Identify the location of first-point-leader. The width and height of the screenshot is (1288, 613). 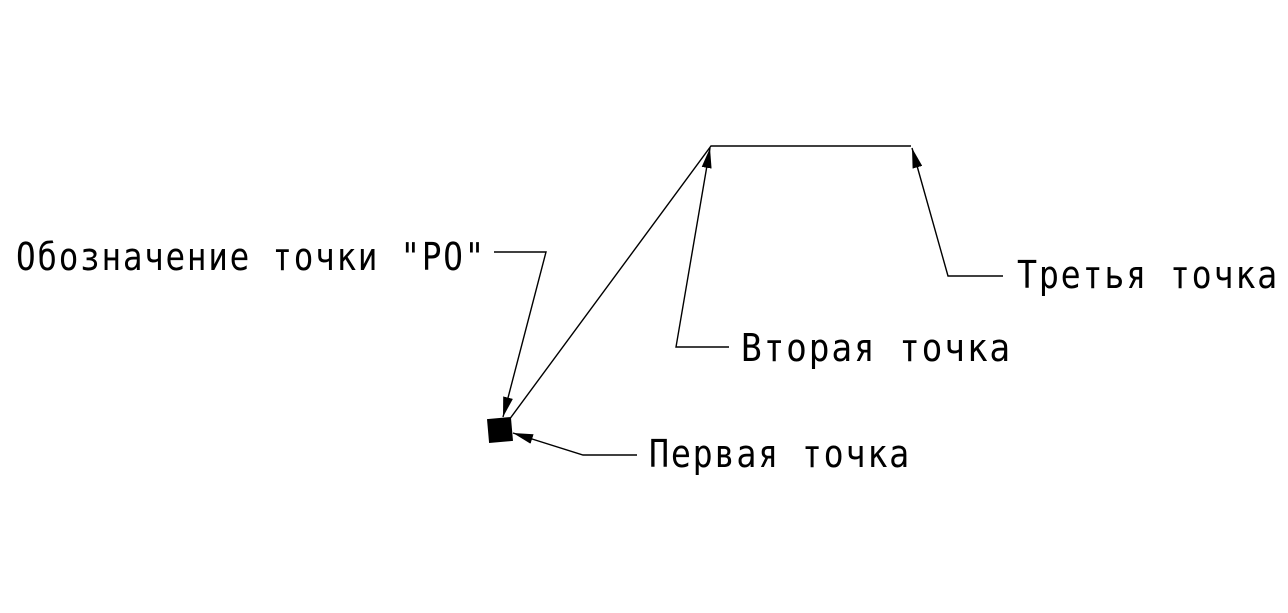
(574, 444).